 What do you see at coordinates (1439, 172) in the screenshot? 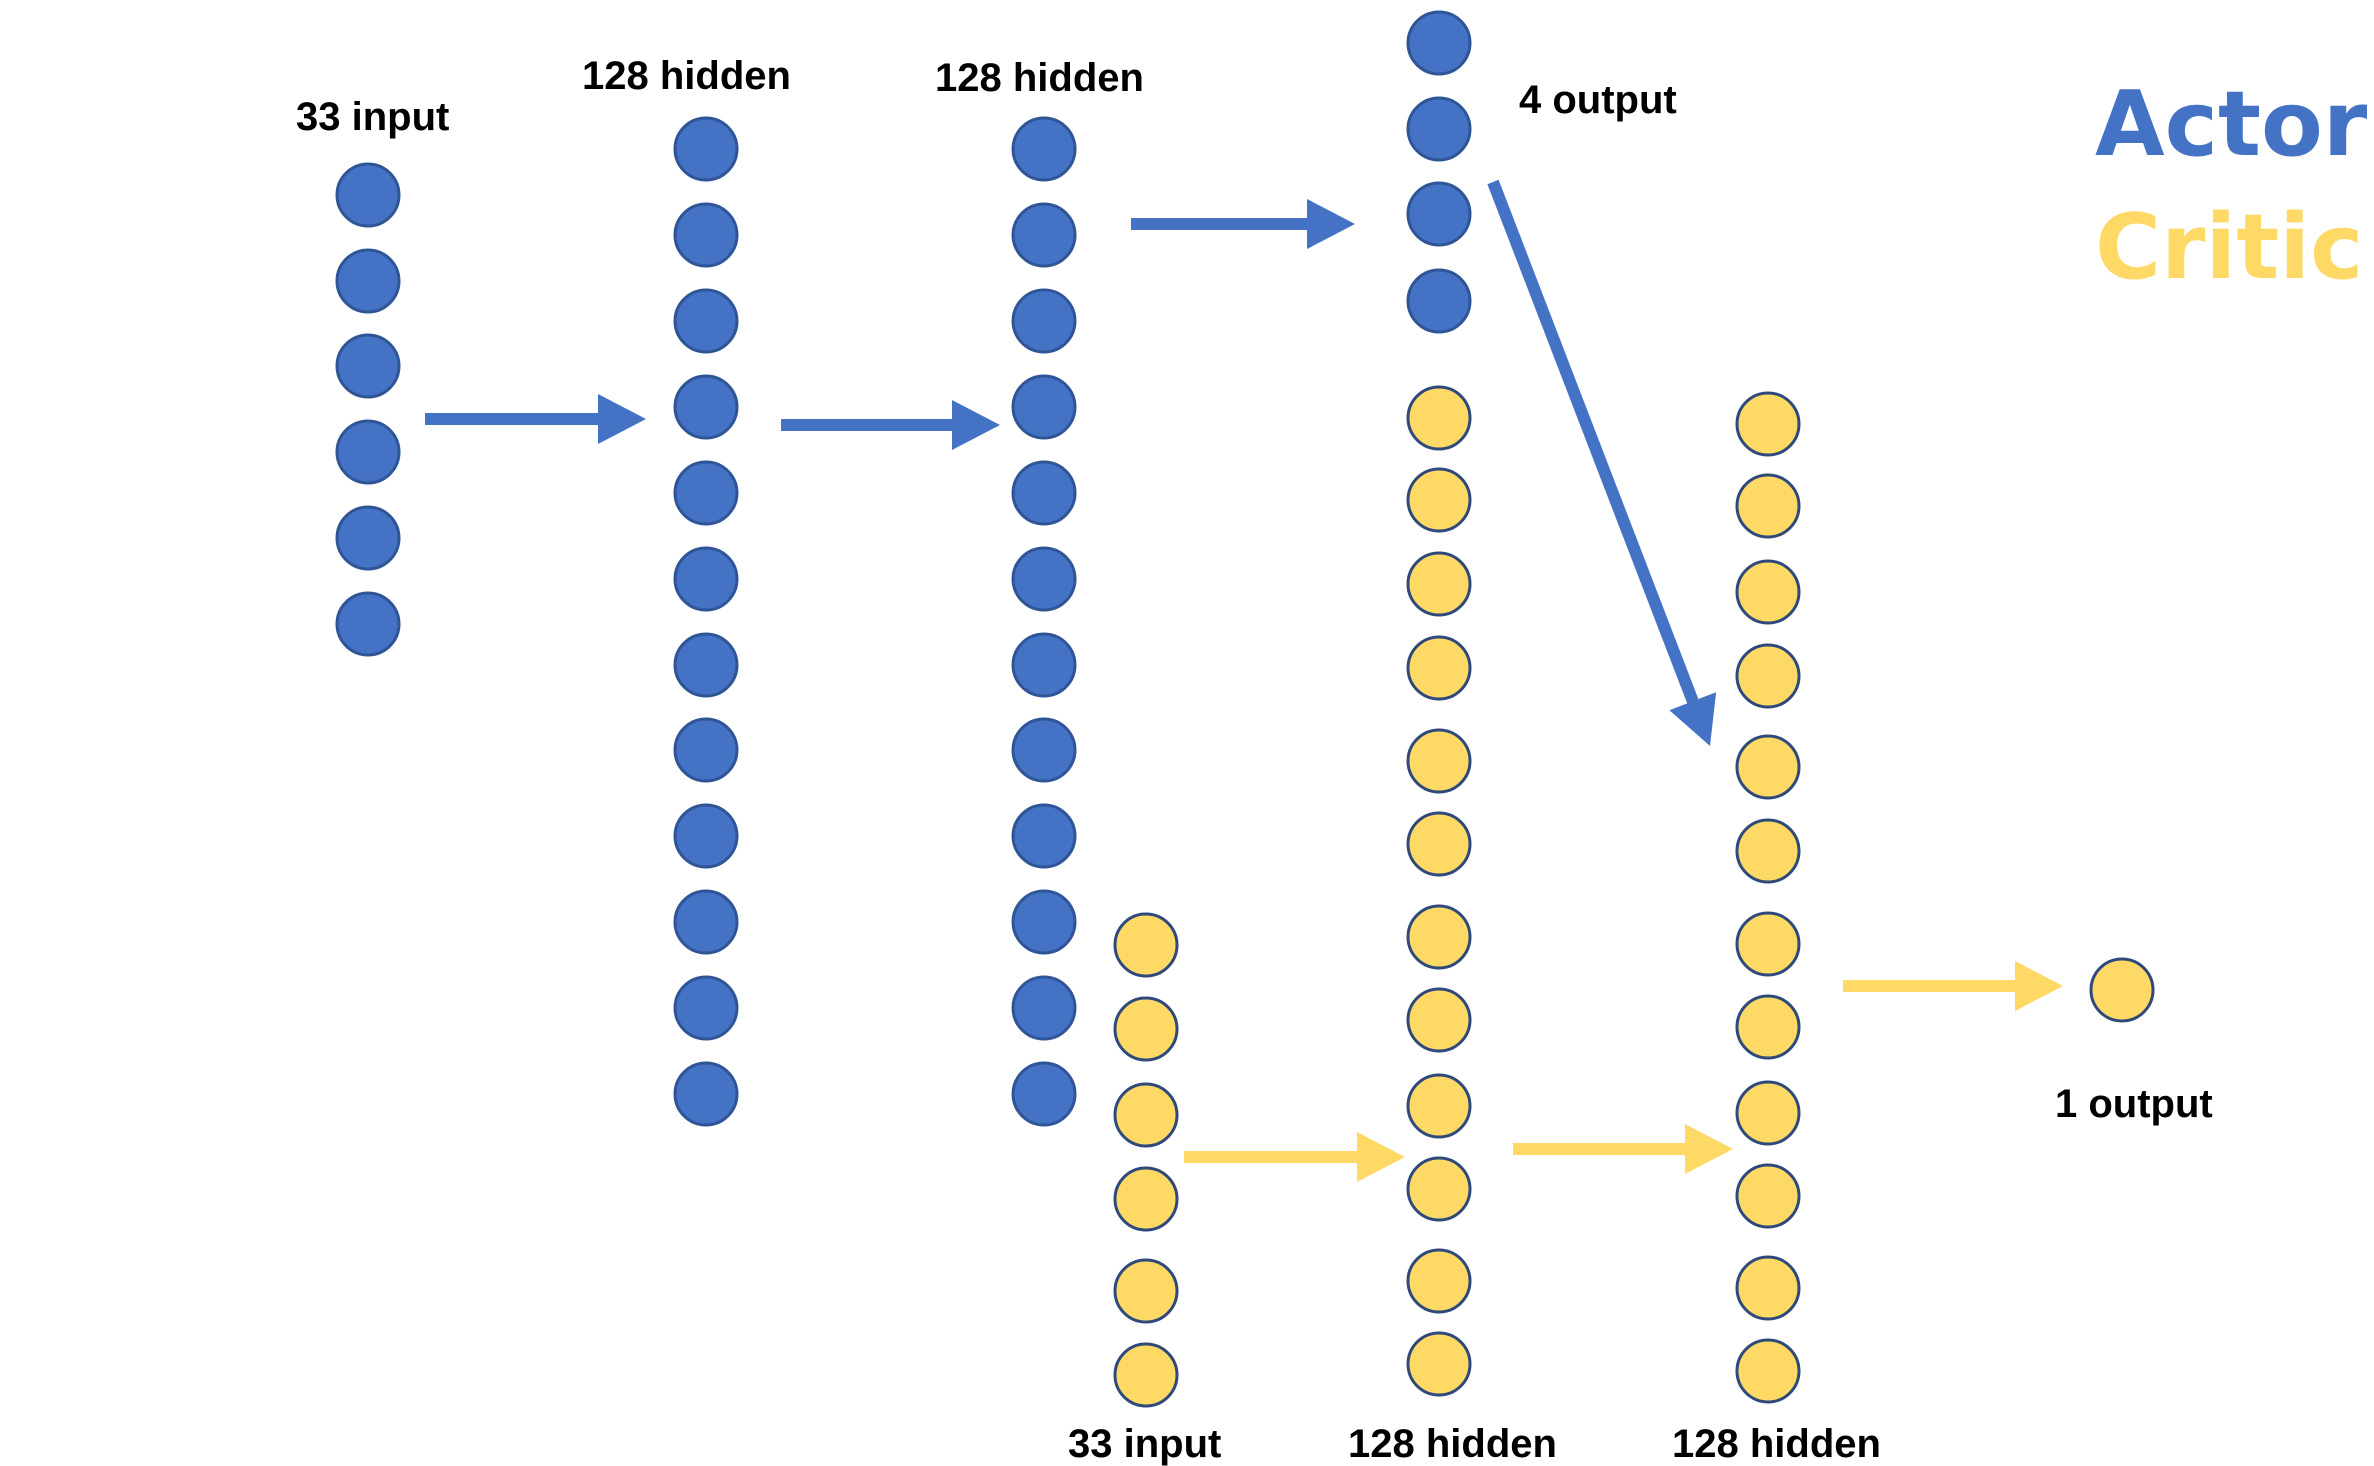
I see `actor-output-nodes` at bounding box center [1439, 172].